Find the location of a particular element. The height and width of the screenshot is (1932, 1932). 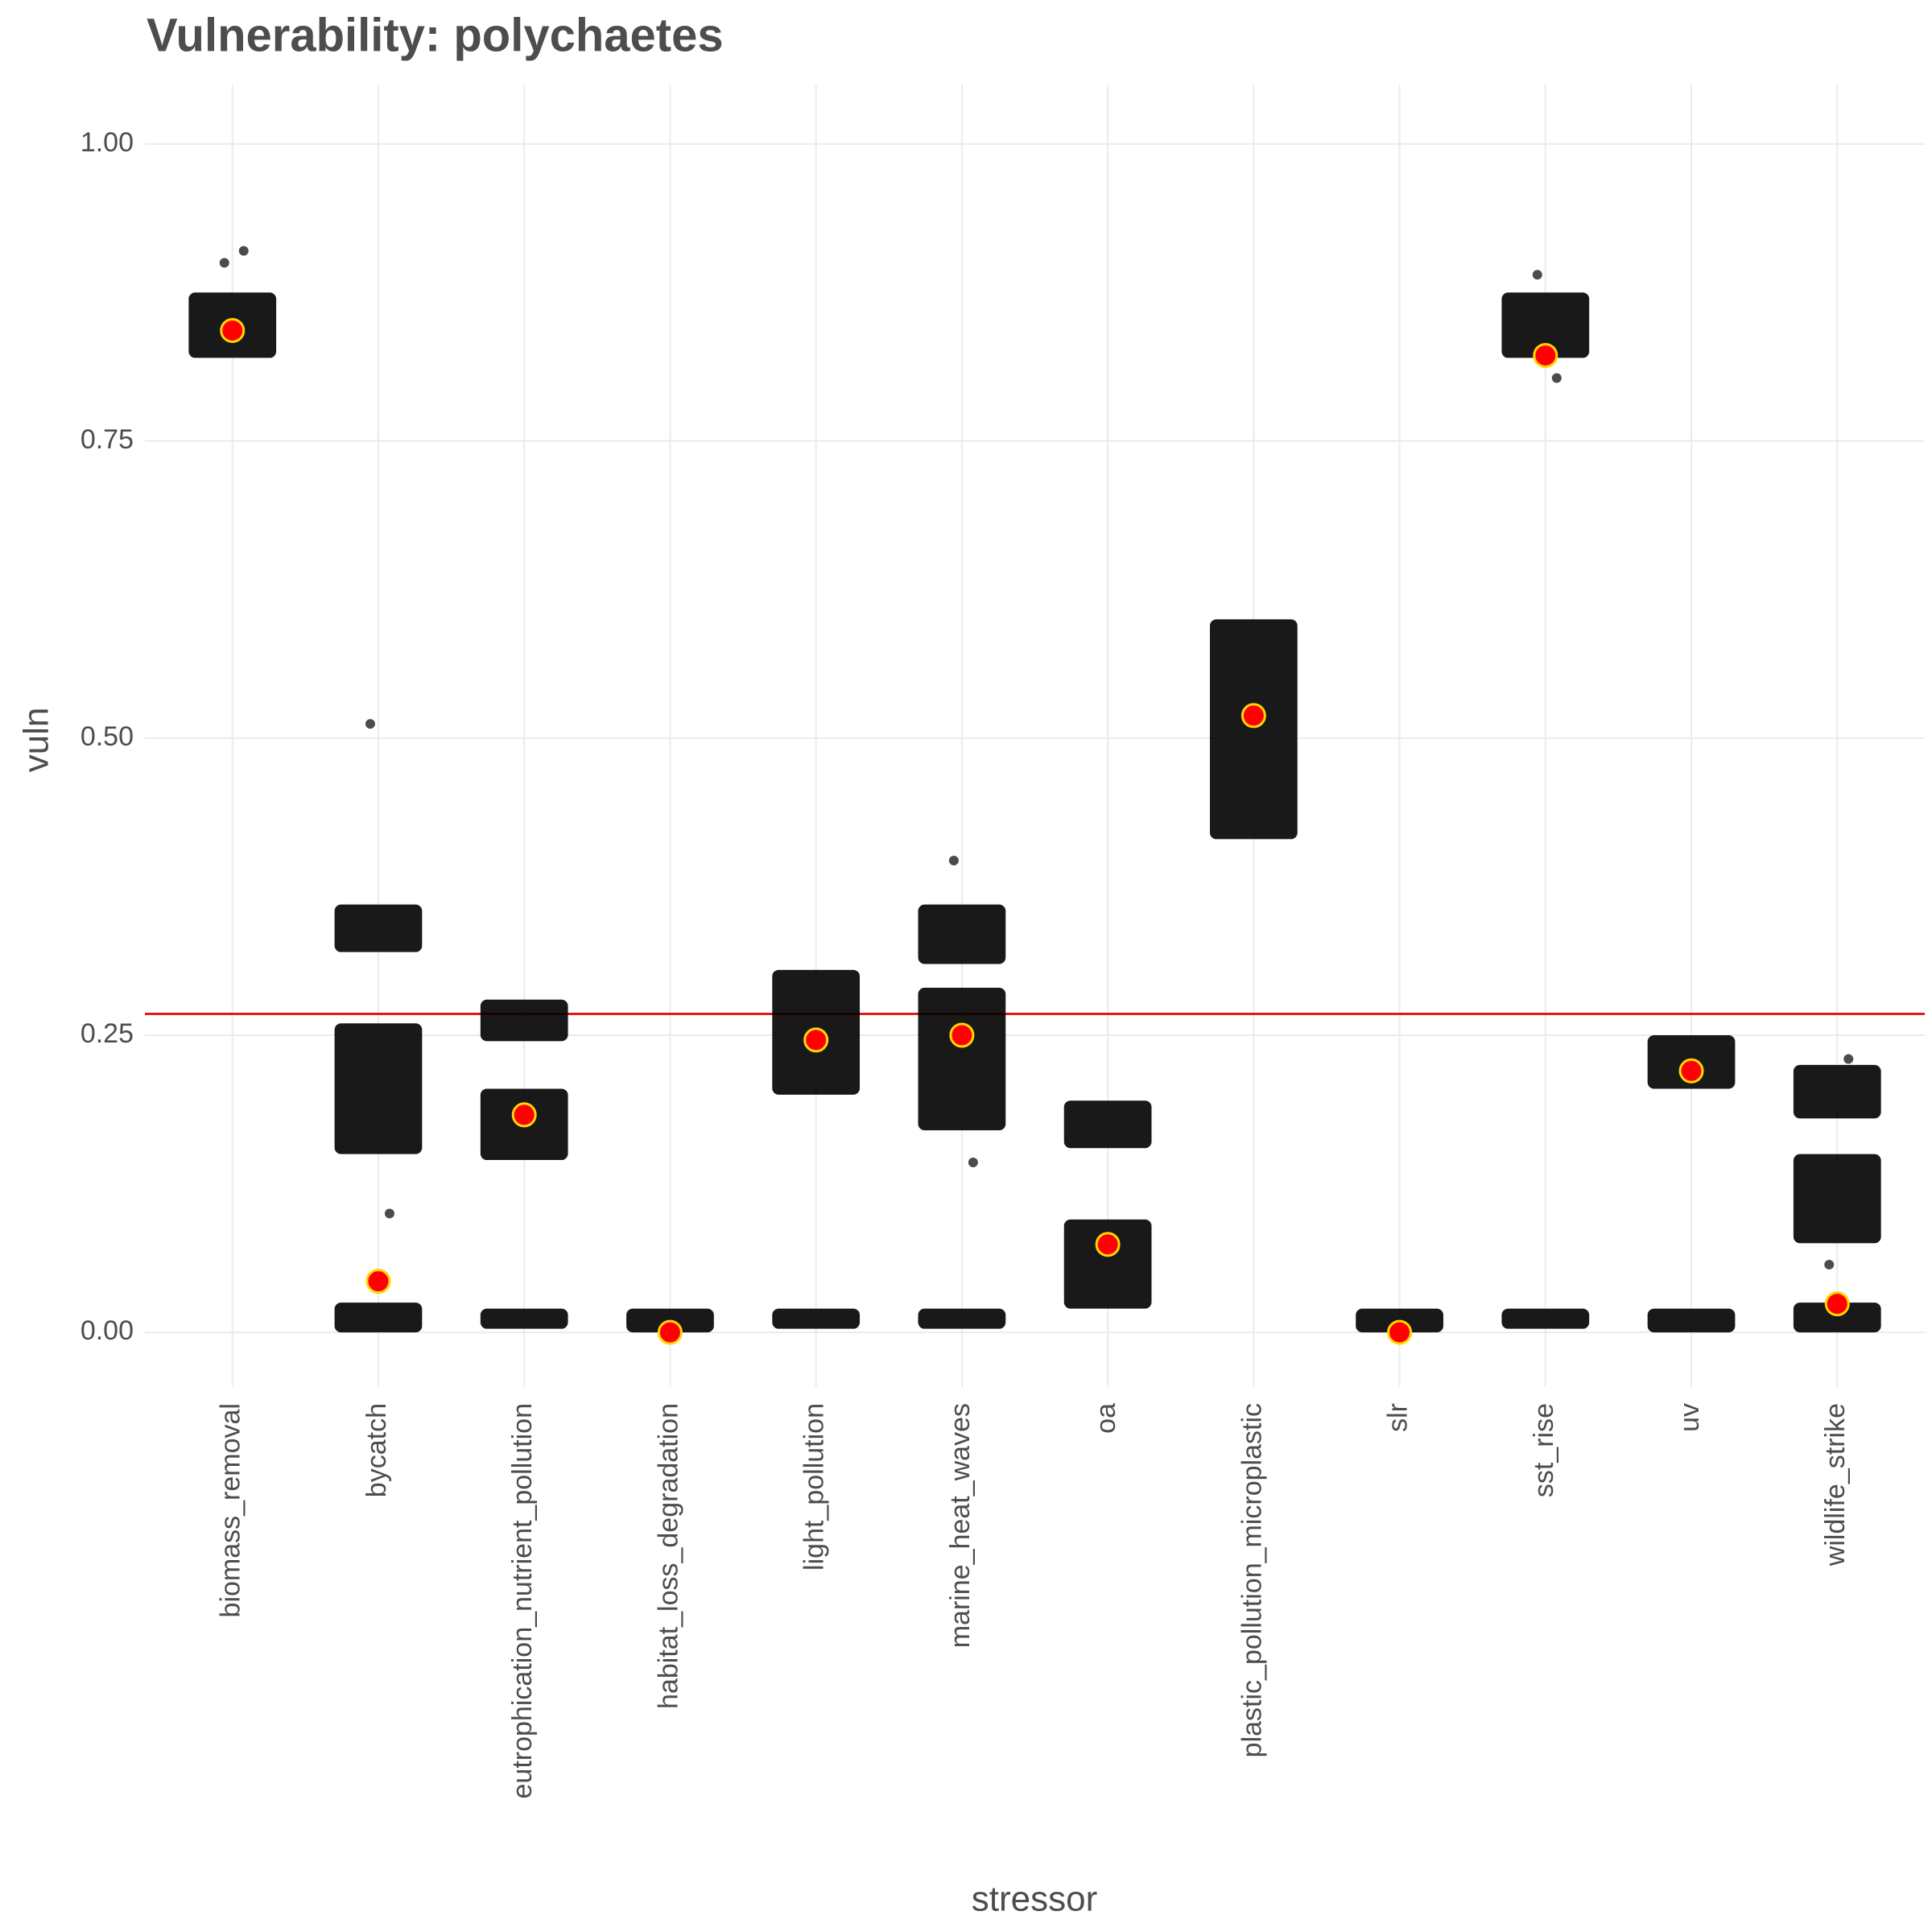

y-tick-label: 0.75 is located at coordinates (107, 439).